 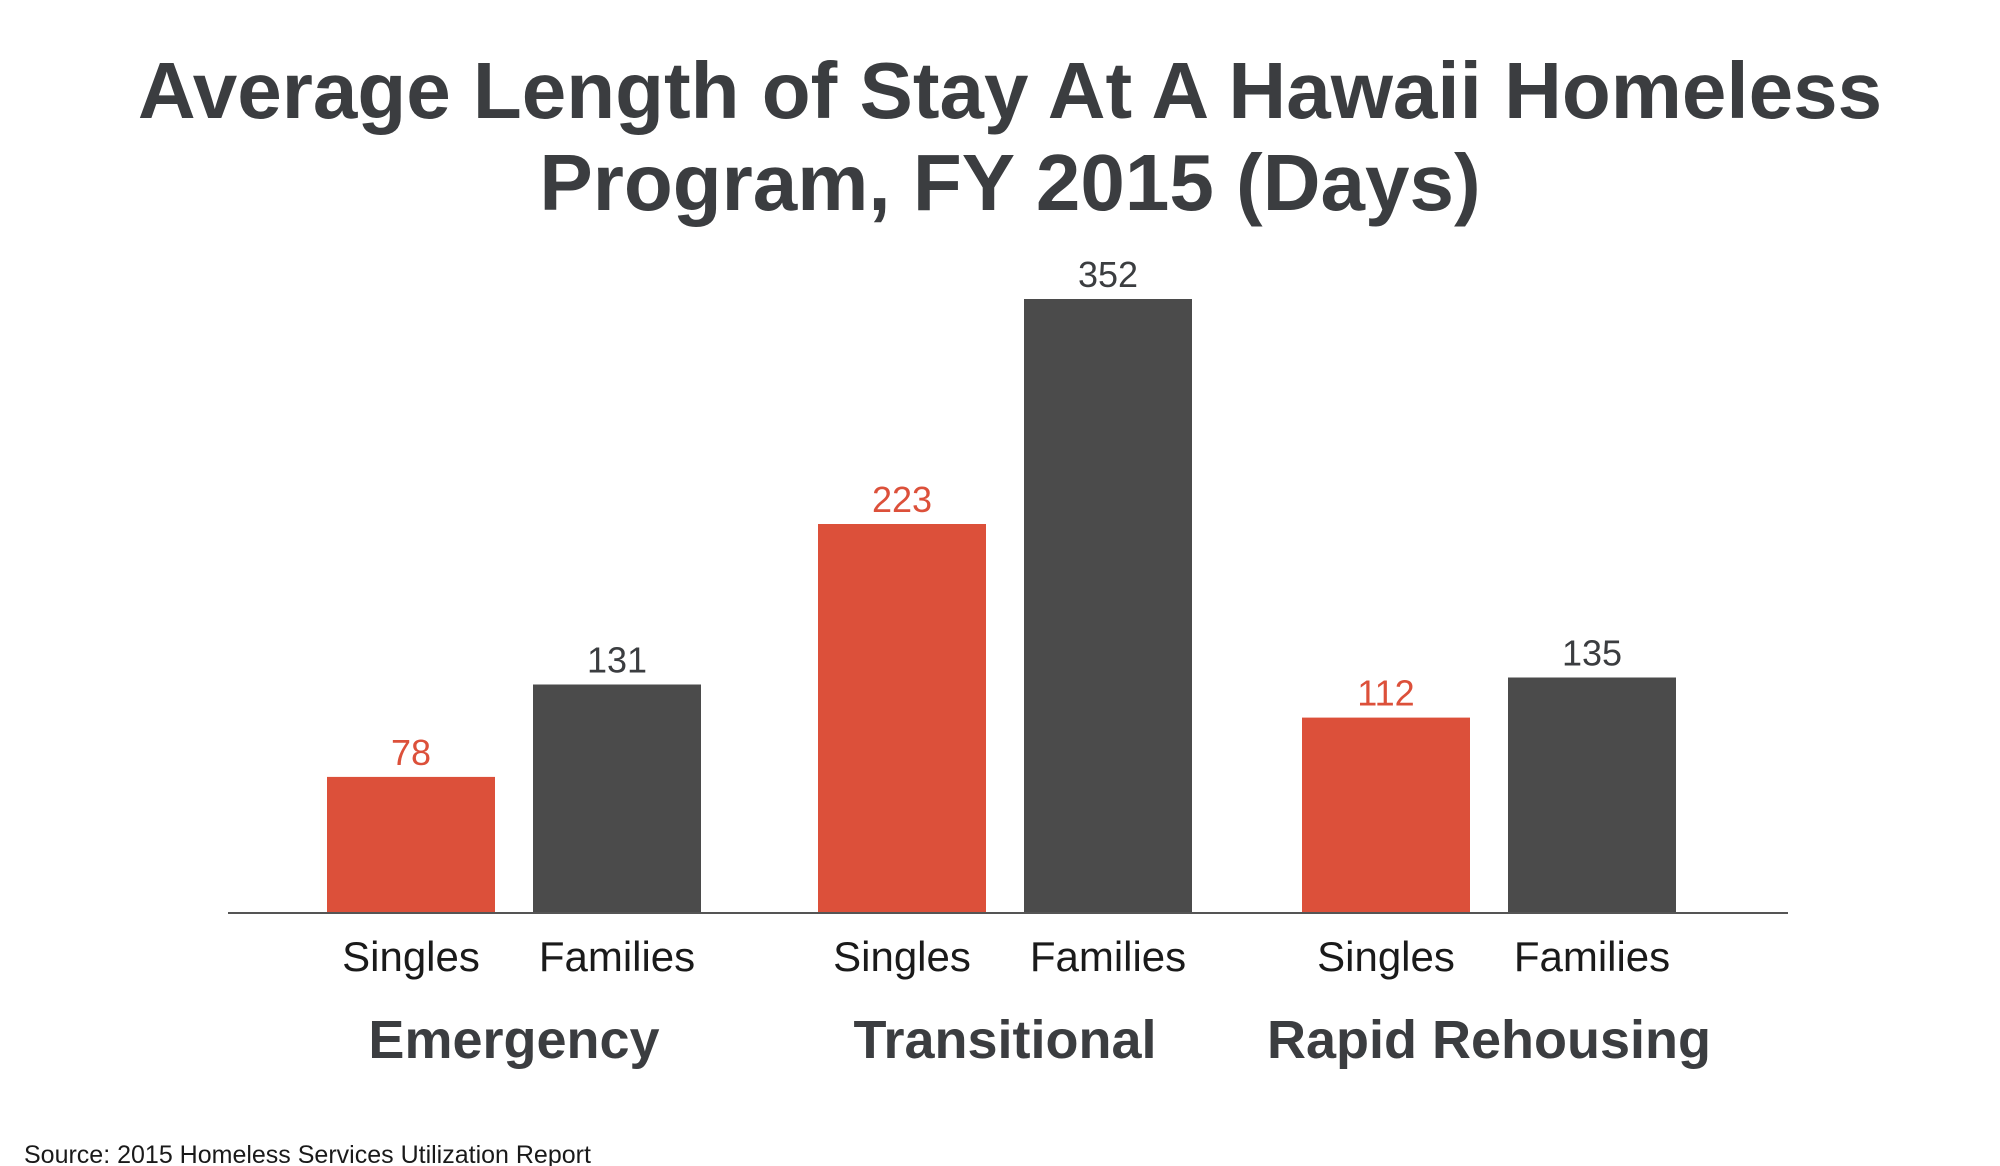 I want to click on group-label: Rapid Rehousing, so click(x=1489, y=1040).